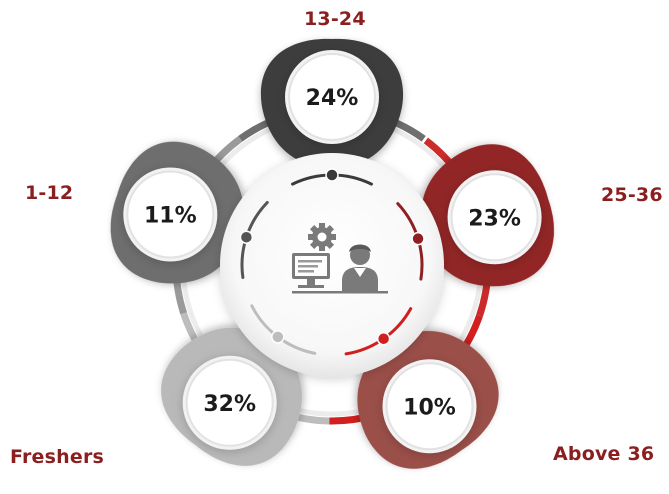 The image size is (669, 494). I want to click on category-label-above-36: Above 36, so click(604, 454).